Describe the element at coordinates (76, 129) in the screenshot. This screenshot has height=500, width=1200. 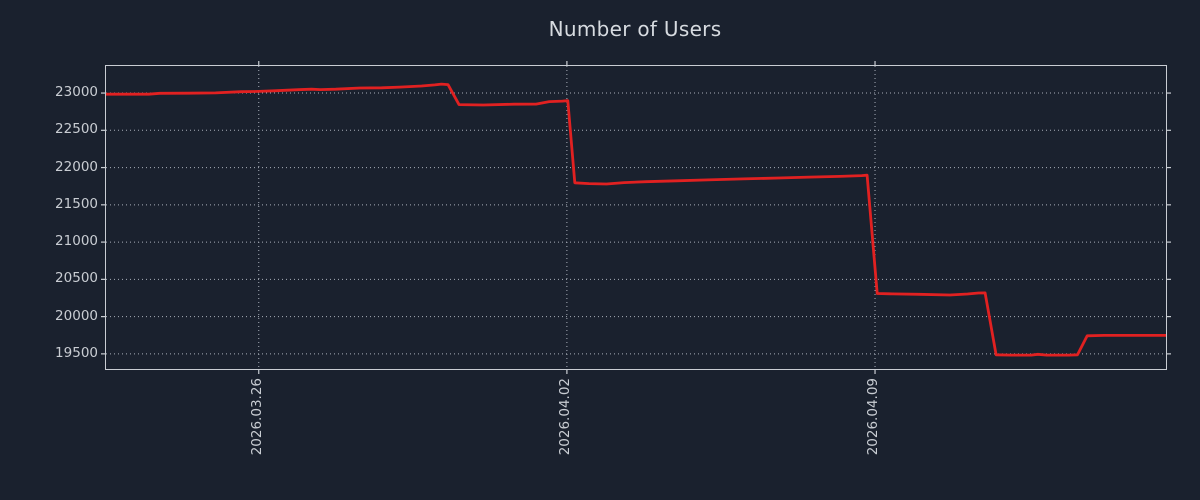
I see `y-tick-label: 22500` at that location.